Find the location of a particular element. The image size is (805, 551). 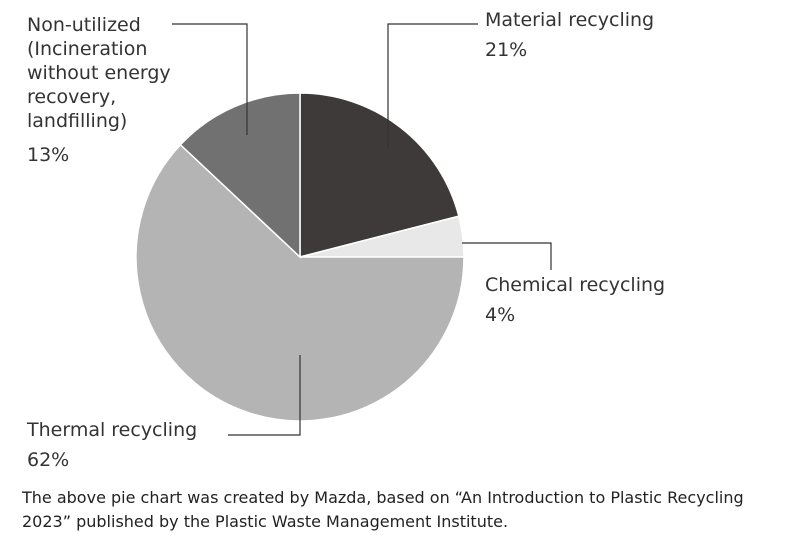

slice-label: Chemical recycling is located at coordinates (575, 285).